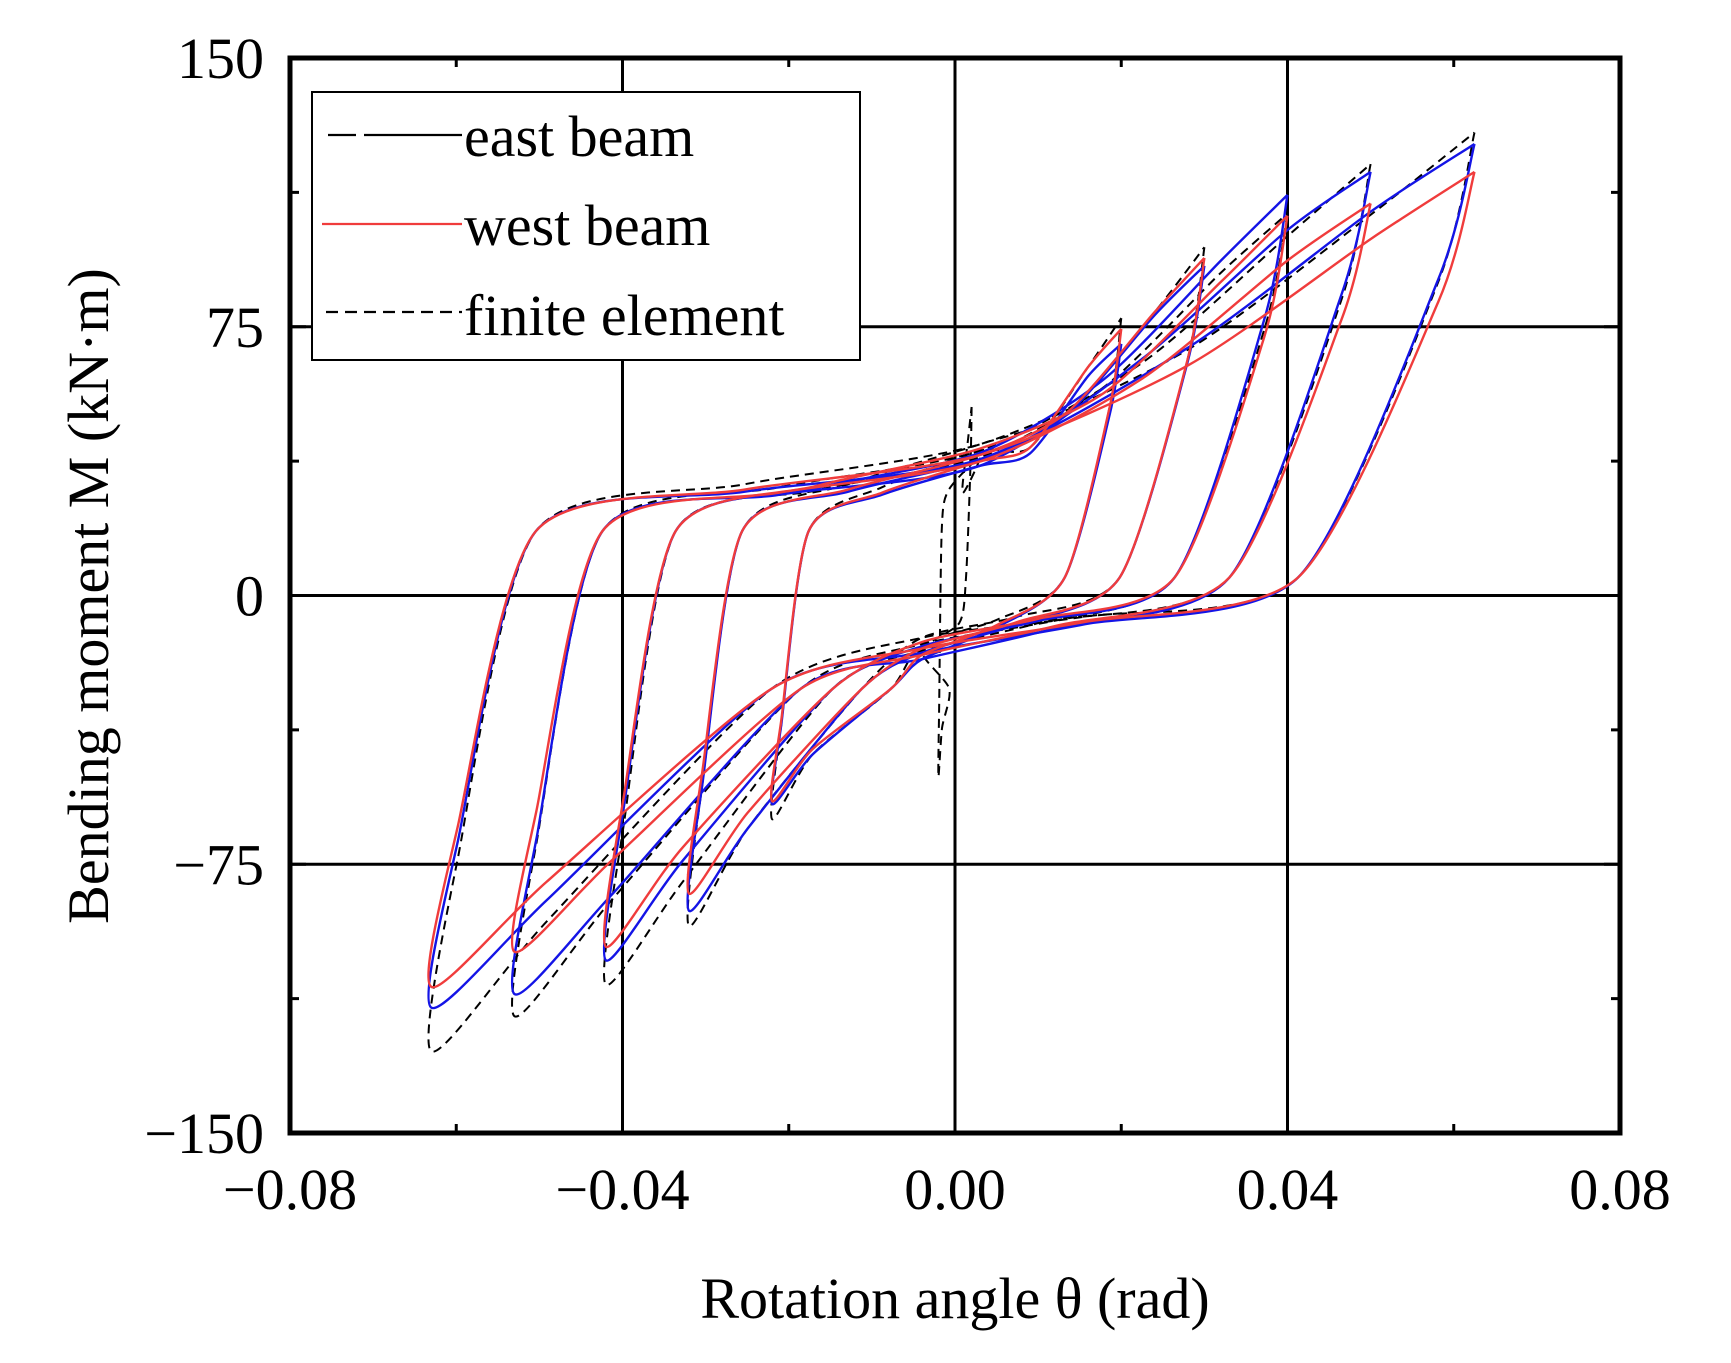 The width and height of the screenshot is (1731, 1363). I want to click on legend-label-finite-element: finite element, so click(624, 315).